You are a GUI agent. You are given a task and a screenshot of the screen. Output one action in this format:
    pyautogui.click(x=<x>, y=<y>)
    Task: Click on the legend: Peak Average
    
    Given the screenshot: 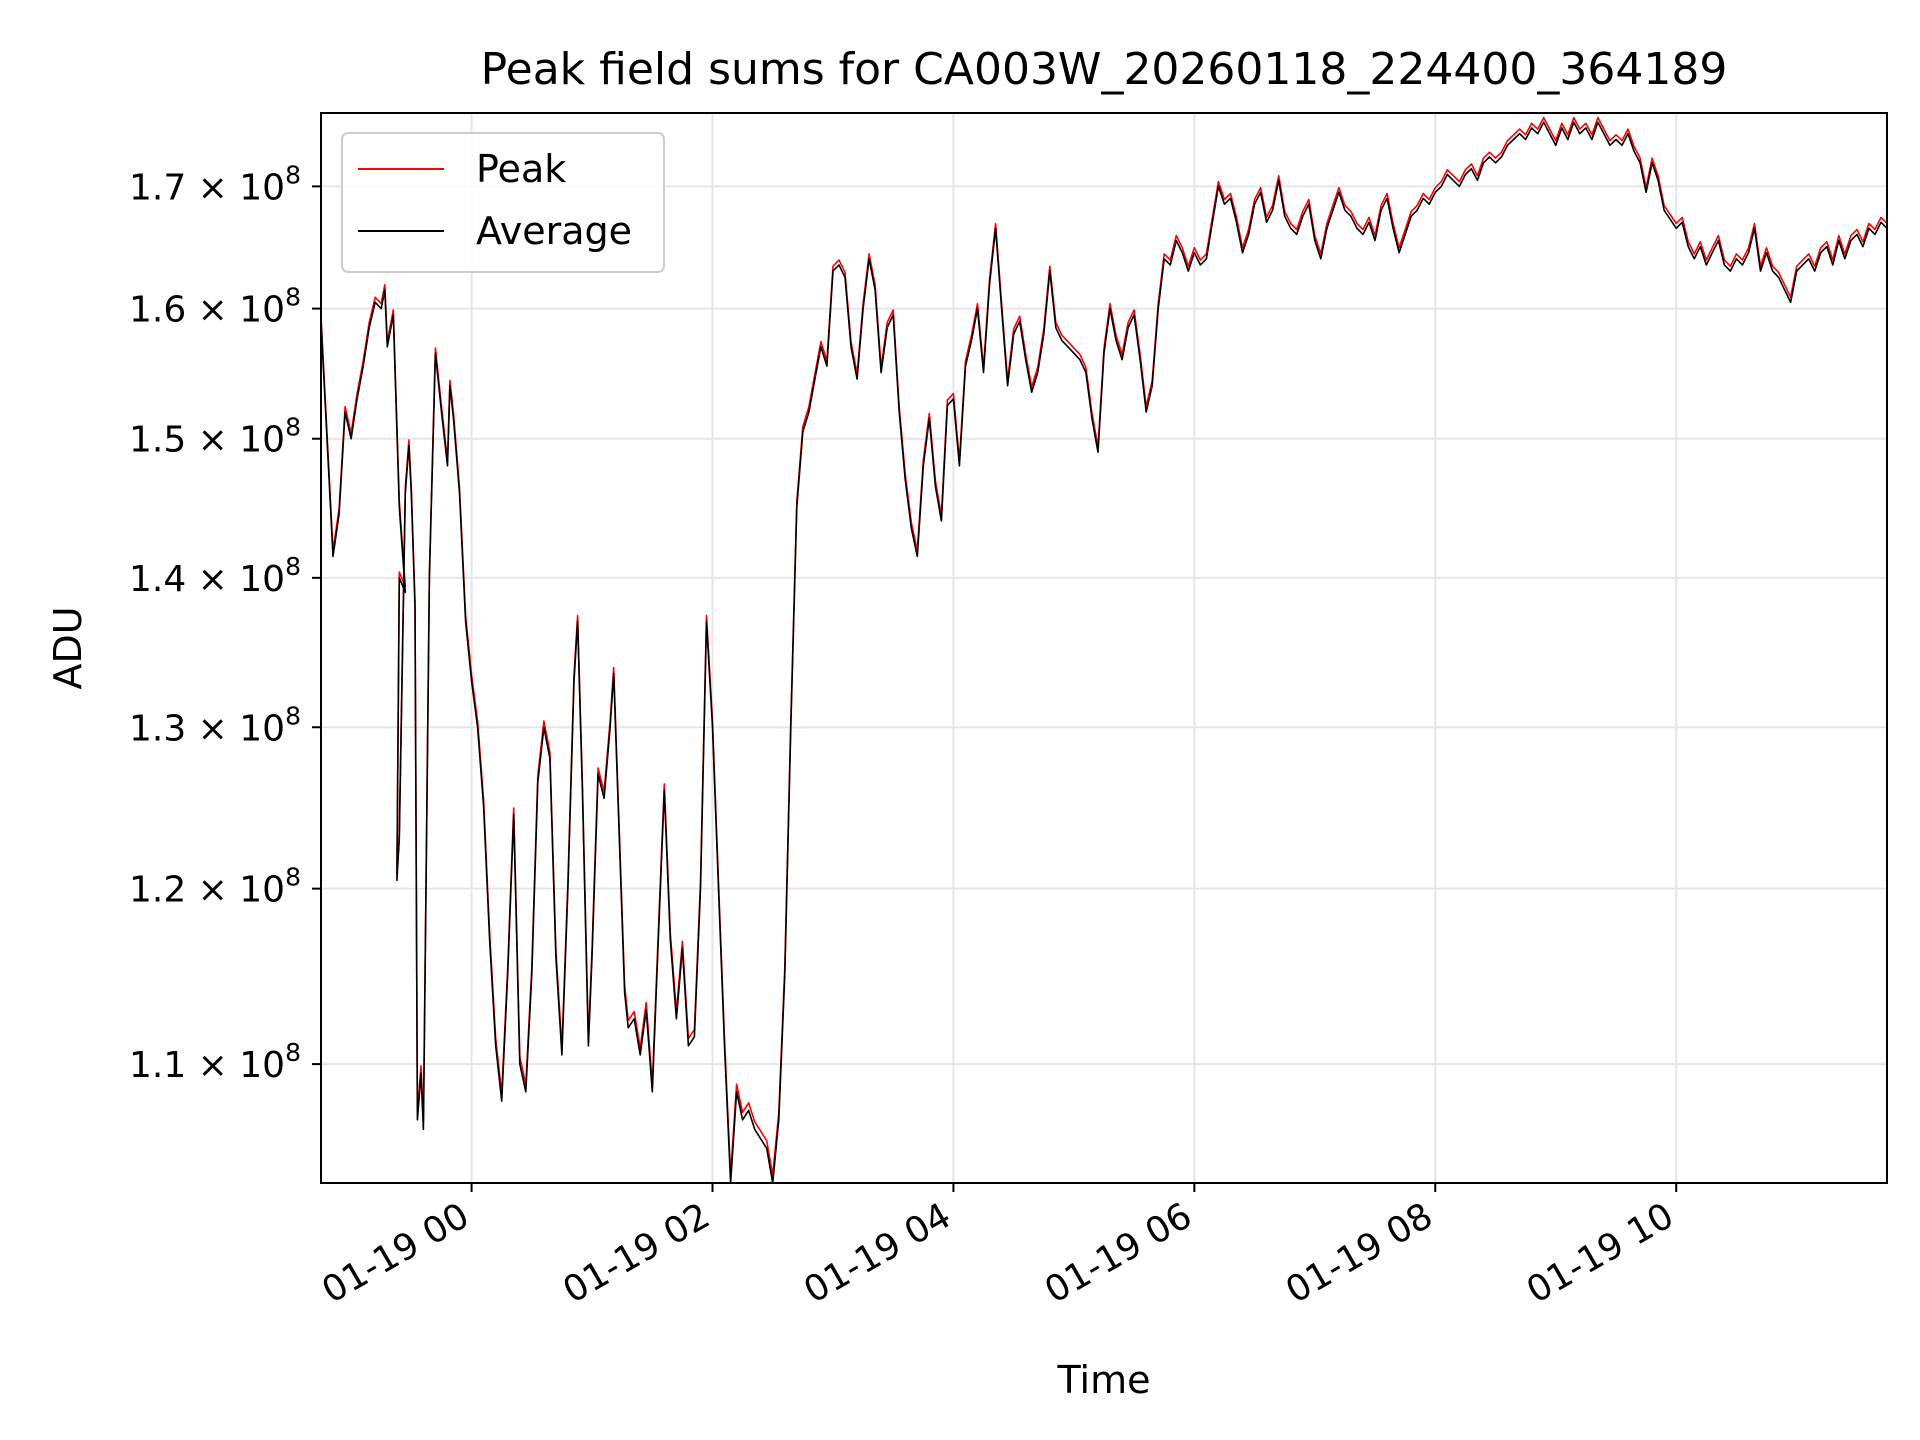 What is the action you would take?
    pyautogui.click(x=503, y=202)
    